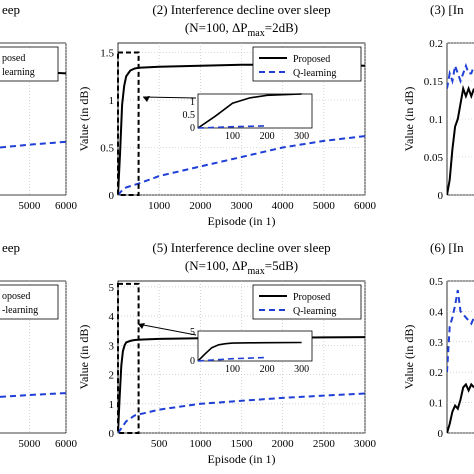 The width and height of the screenshot is (474, 474). Describe the element at coordinates (281, 27) in the screenshot. I see `subtitle-end: =2dB)` at that location.